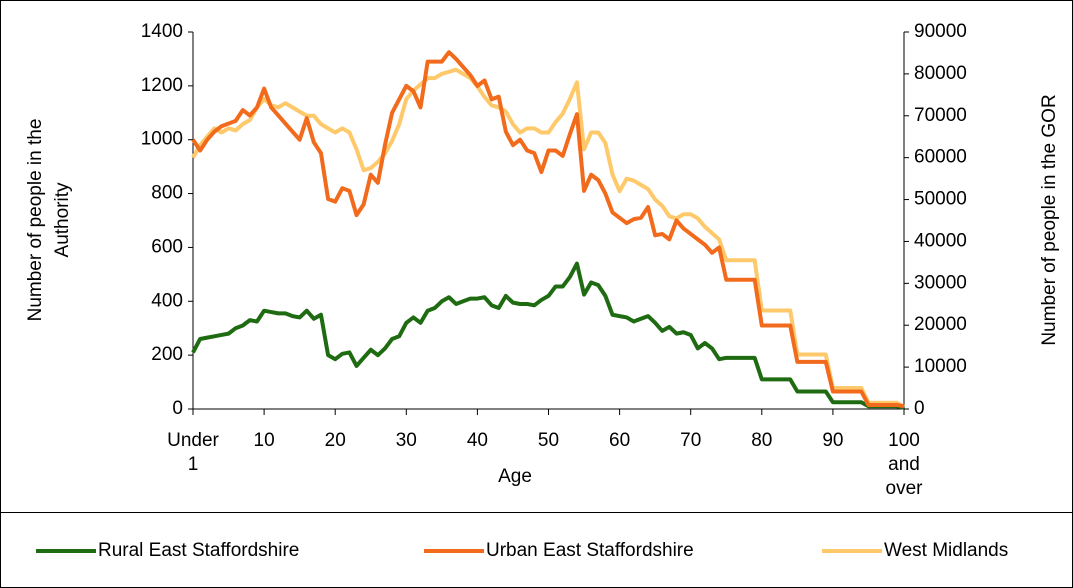 The image size is (1073, 588). I want to click on y-tick-label: 400, so click(167, 300).